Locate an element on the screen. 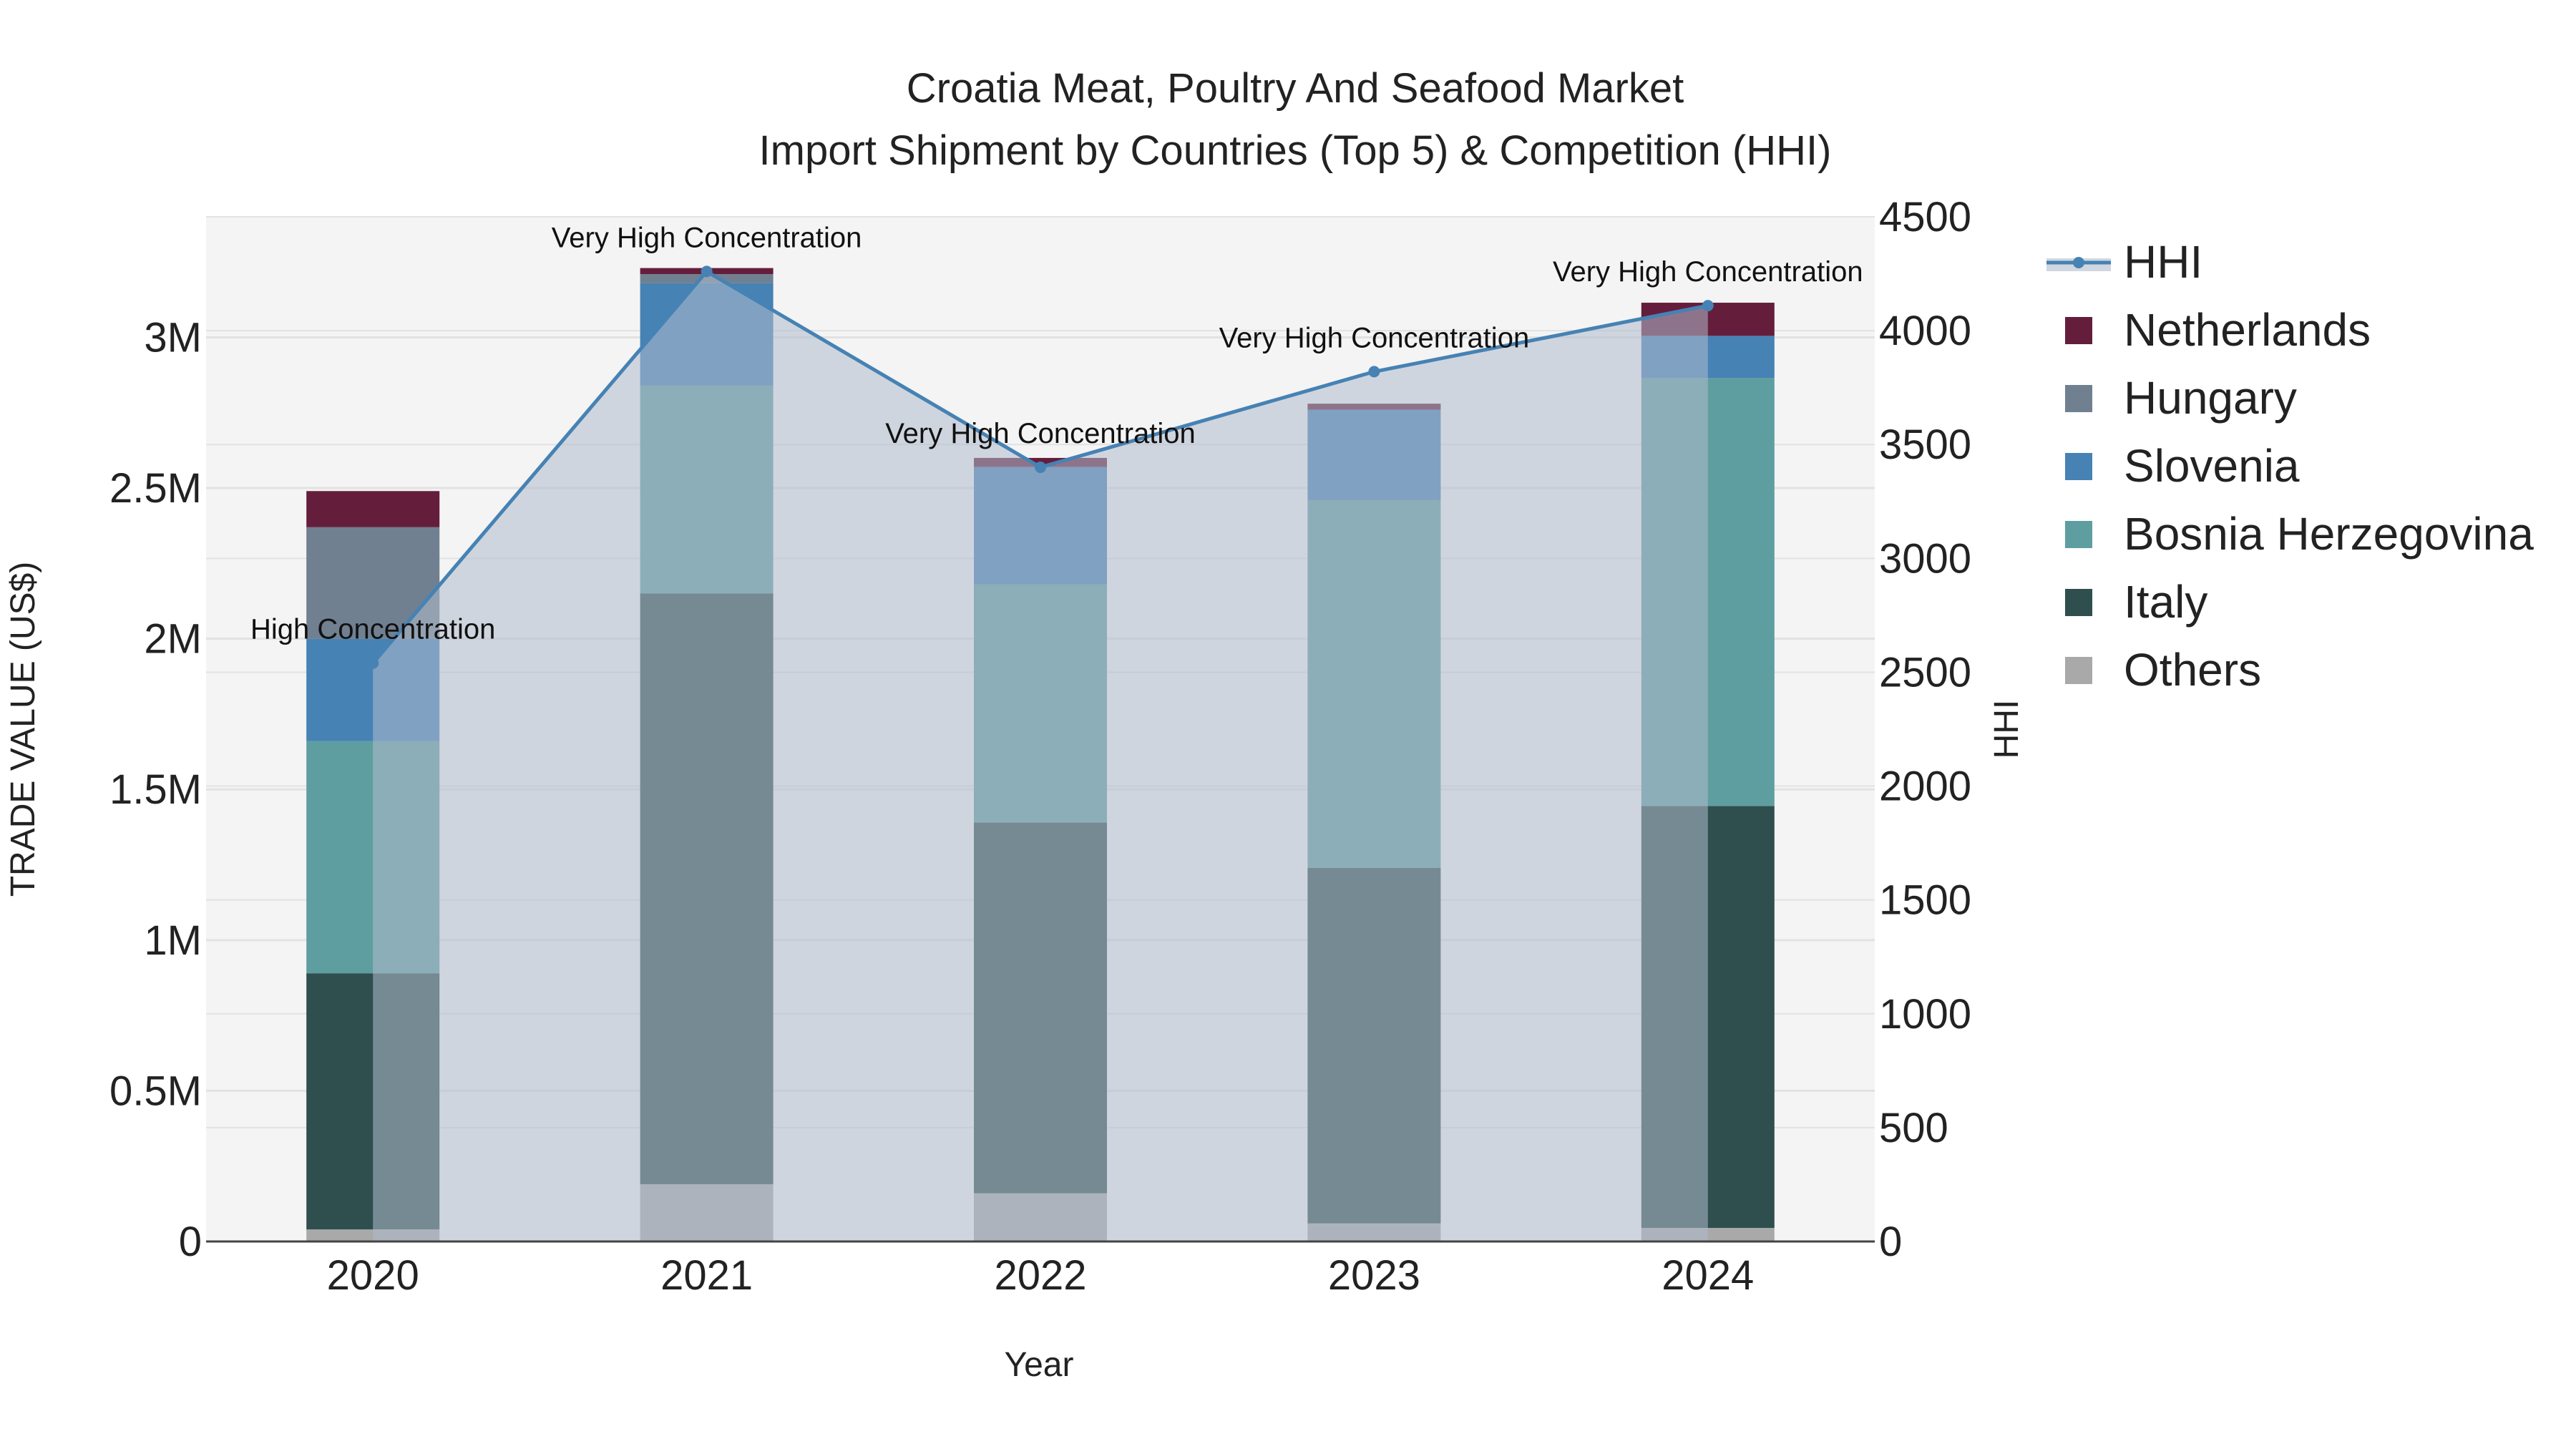 This screenshot has width=2576, height=1449. y-tick-label: 0 is located at coordinates (190, 1242).